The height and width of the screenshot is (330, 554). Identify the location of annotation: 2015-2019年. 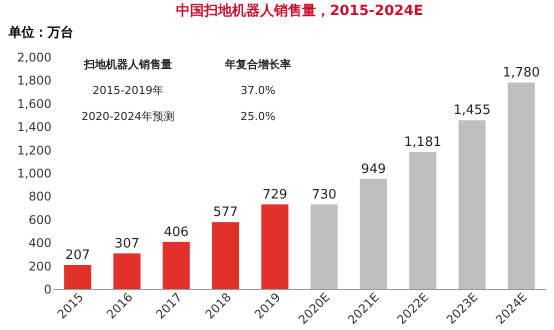
(128, 90).